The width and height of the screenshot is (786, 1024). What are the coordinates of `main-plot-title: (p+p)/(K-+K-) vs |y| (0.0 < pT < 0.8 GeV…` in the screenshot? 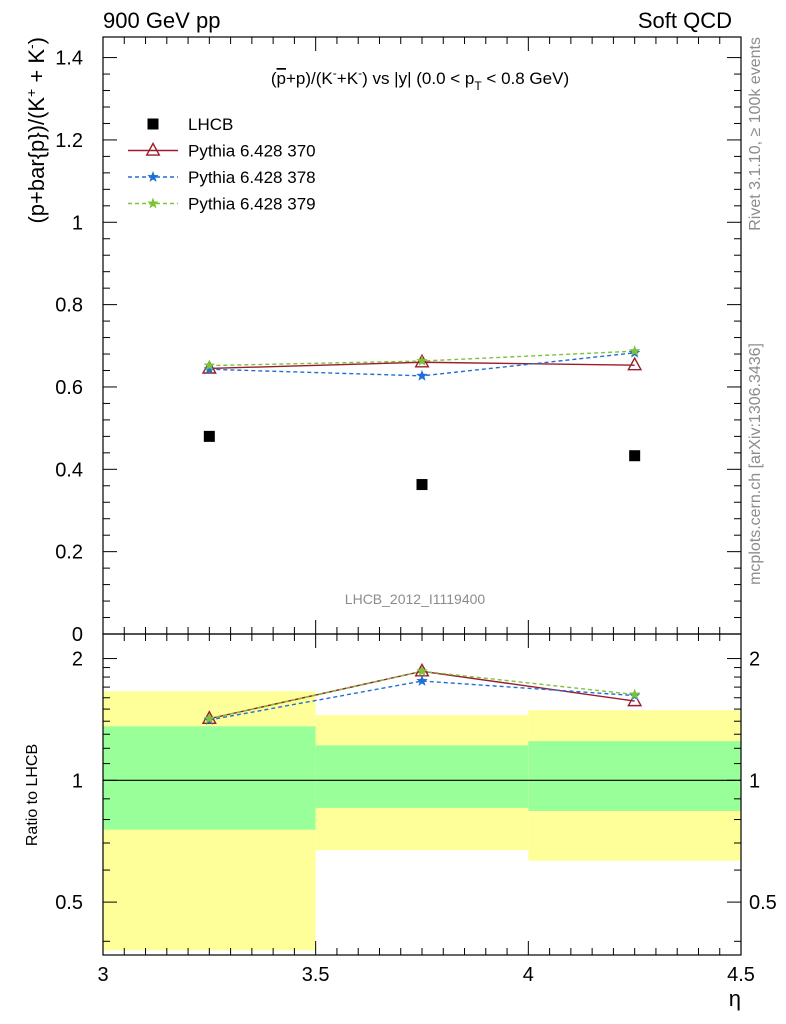 It's located at (420, 79).